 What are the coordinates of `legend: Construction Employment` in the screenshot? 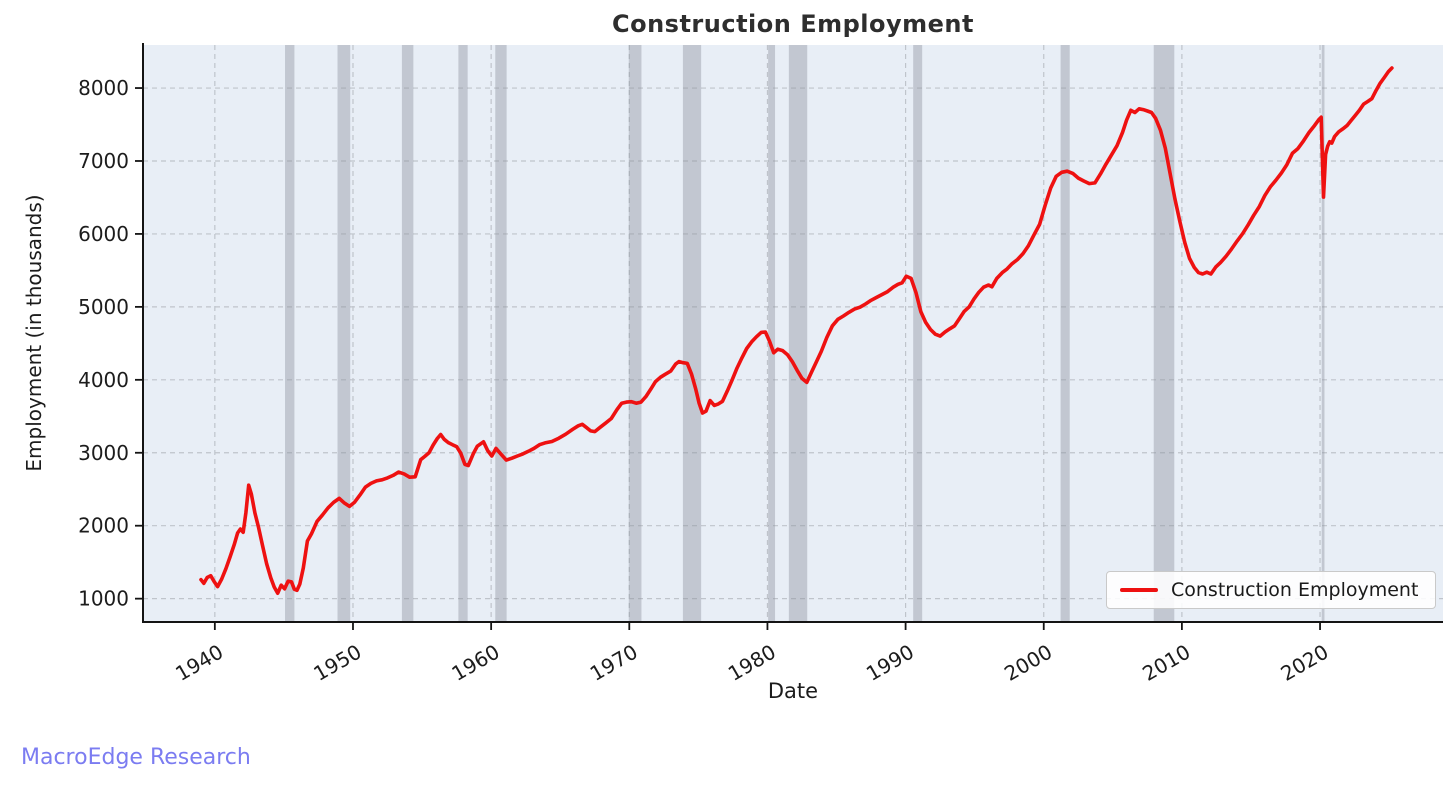 It's located at (1271, 590).